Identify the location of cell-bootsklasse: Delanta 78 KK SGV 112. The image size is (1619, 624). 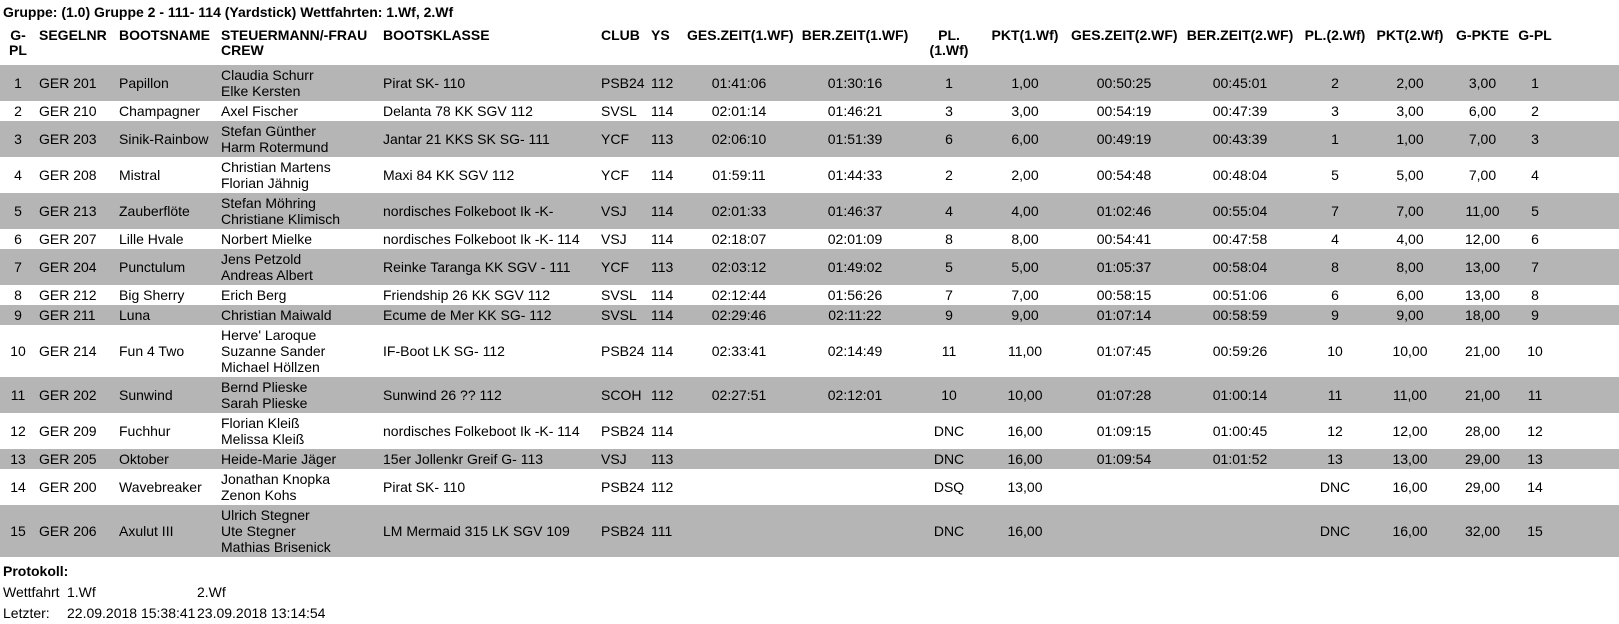
(458, 111).